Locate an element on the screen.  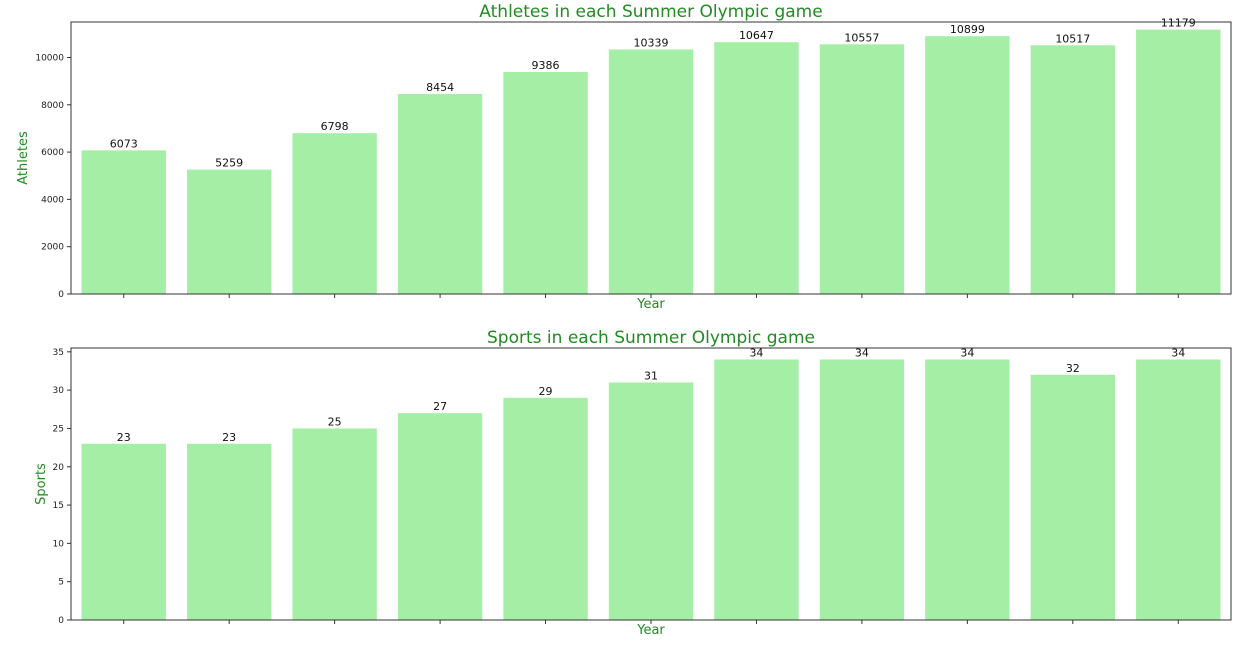
y-axis-label: Athletes is located at coordinates (23, 158).